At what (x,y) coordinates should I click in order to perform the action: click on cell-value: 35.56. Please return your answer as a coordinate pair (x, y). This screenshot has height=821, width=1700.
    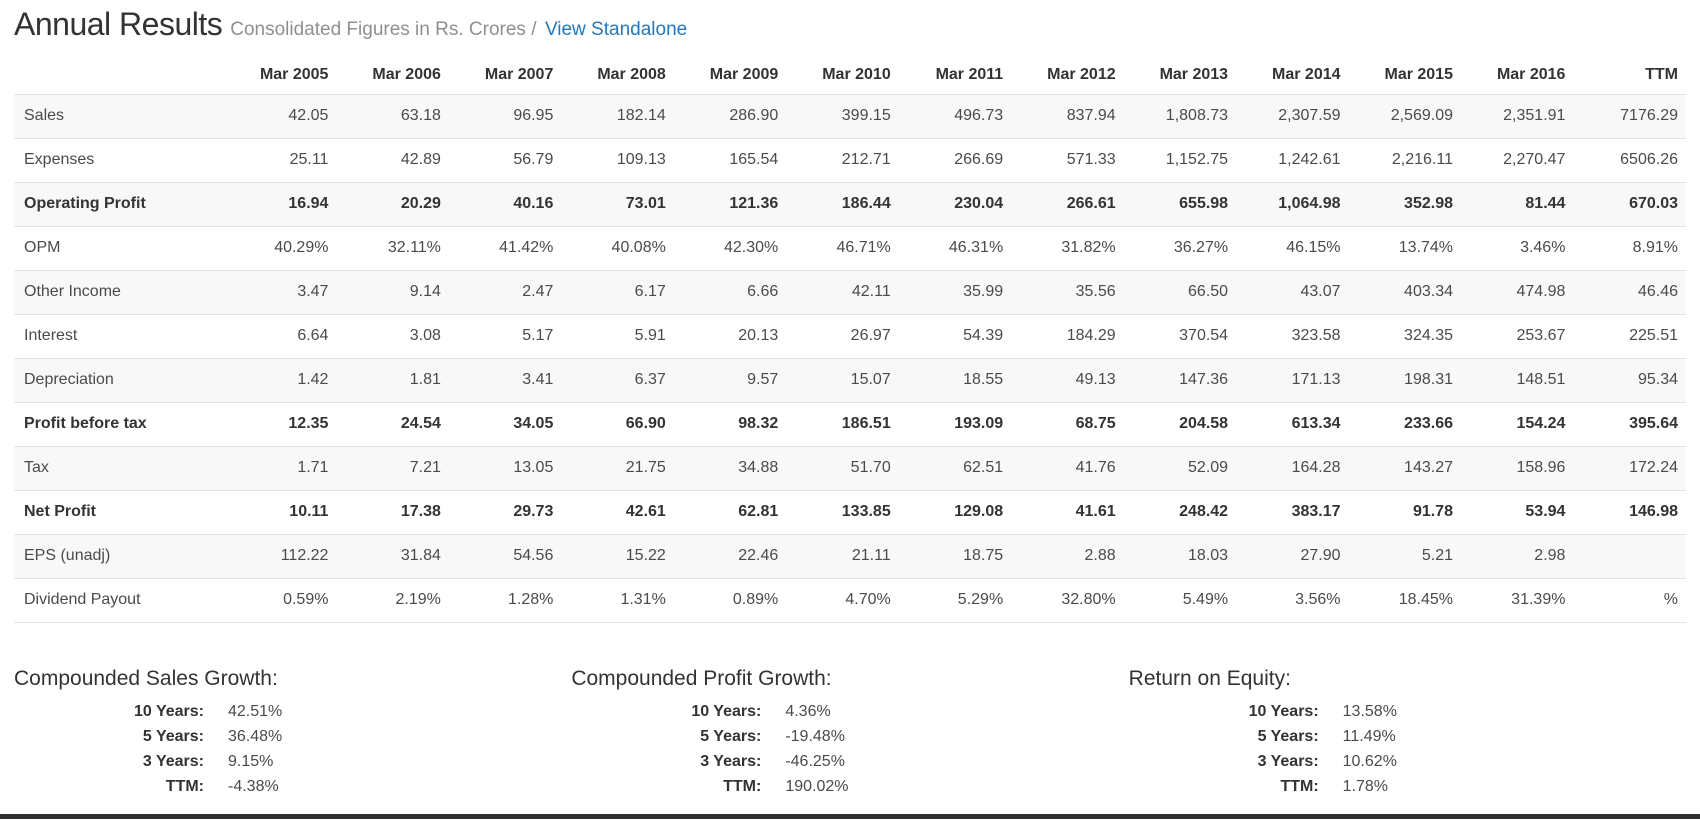
    Looking at the image, I should click on (1067, 292).